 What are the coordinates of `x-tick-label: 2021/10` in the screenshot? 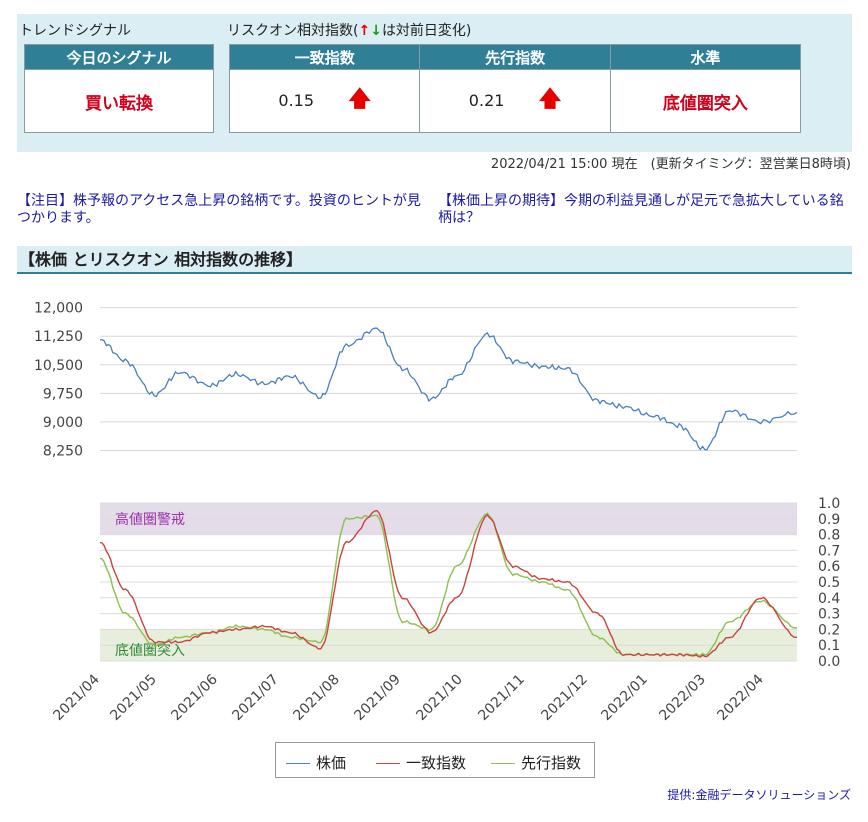 It's located at (439, 698).